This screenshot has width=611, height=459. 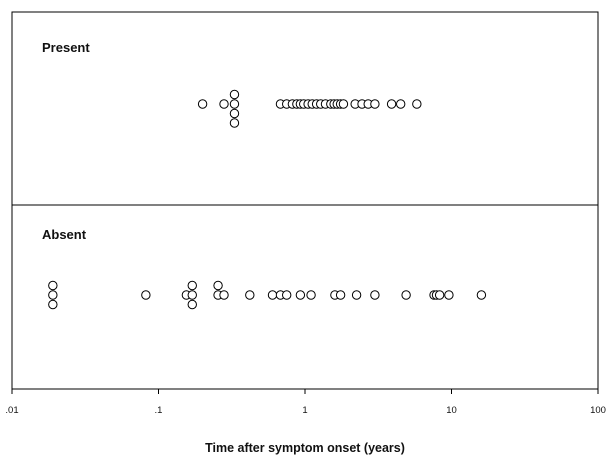 What do you see at coordinates (305, 391) in the screenshot?
I see `x-axis-ticks` at bounding box center [305, 391].